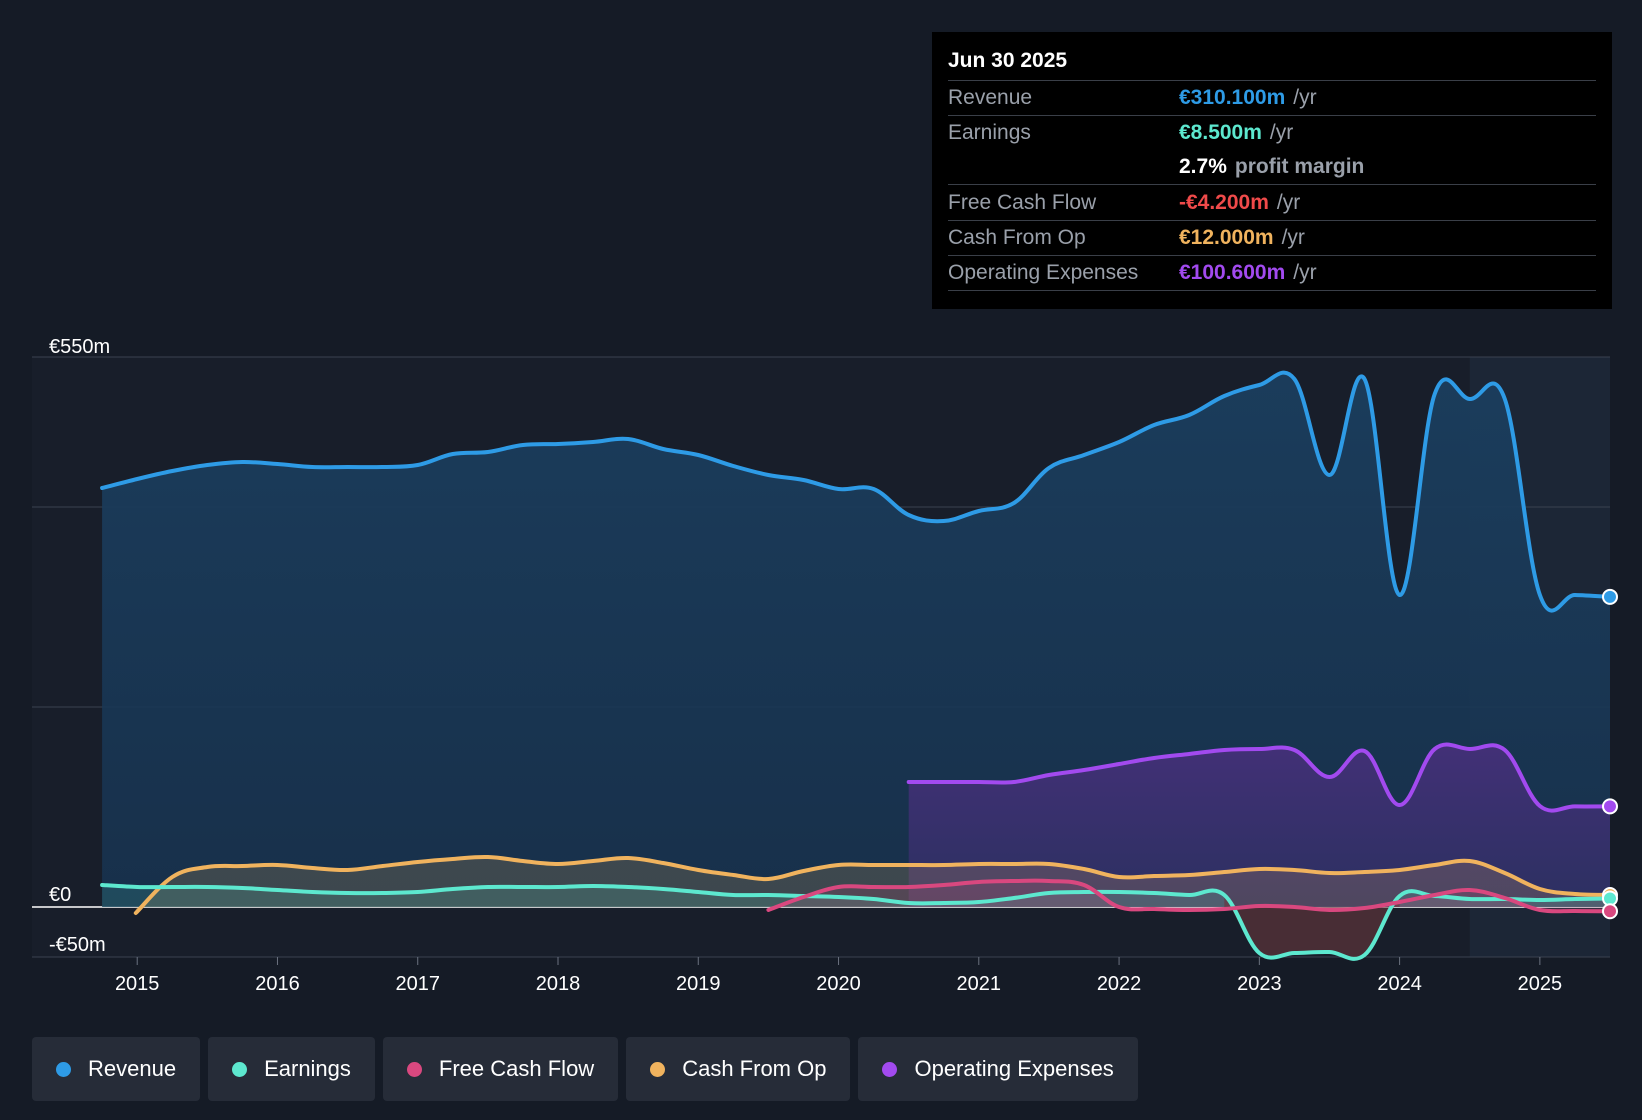 Image resolution: width=1642 pixels, height=1120 pixels. Describe the element at coordinates (1226, 237) in the screenshot. I see `tooltip-value: €12.000m` at that location.